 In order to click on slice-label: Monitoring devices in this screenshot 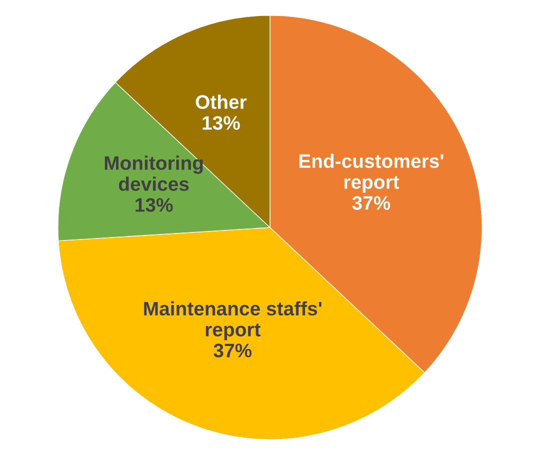, I will do `click(153, 173)`.